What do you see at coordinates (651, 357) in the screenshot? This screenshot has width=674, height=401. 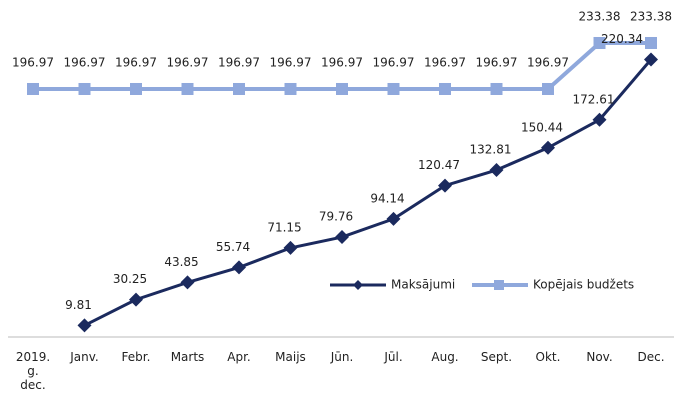 I see `x-tick-label: Dec.` at bounding box center [651, 357].